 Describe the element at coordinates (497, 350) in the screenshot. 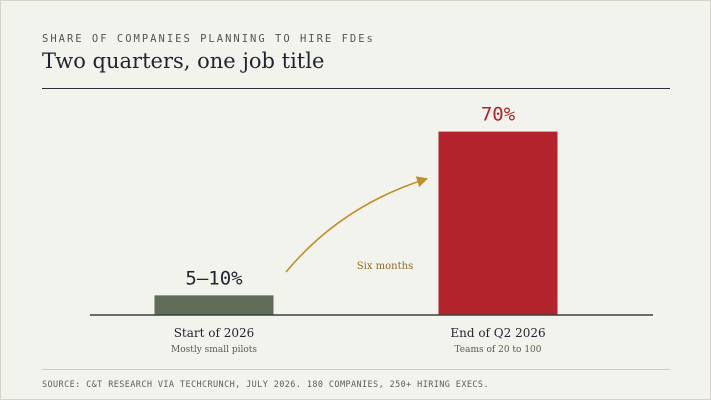

I see `category-note: Teams of 20 to 100` at that location.